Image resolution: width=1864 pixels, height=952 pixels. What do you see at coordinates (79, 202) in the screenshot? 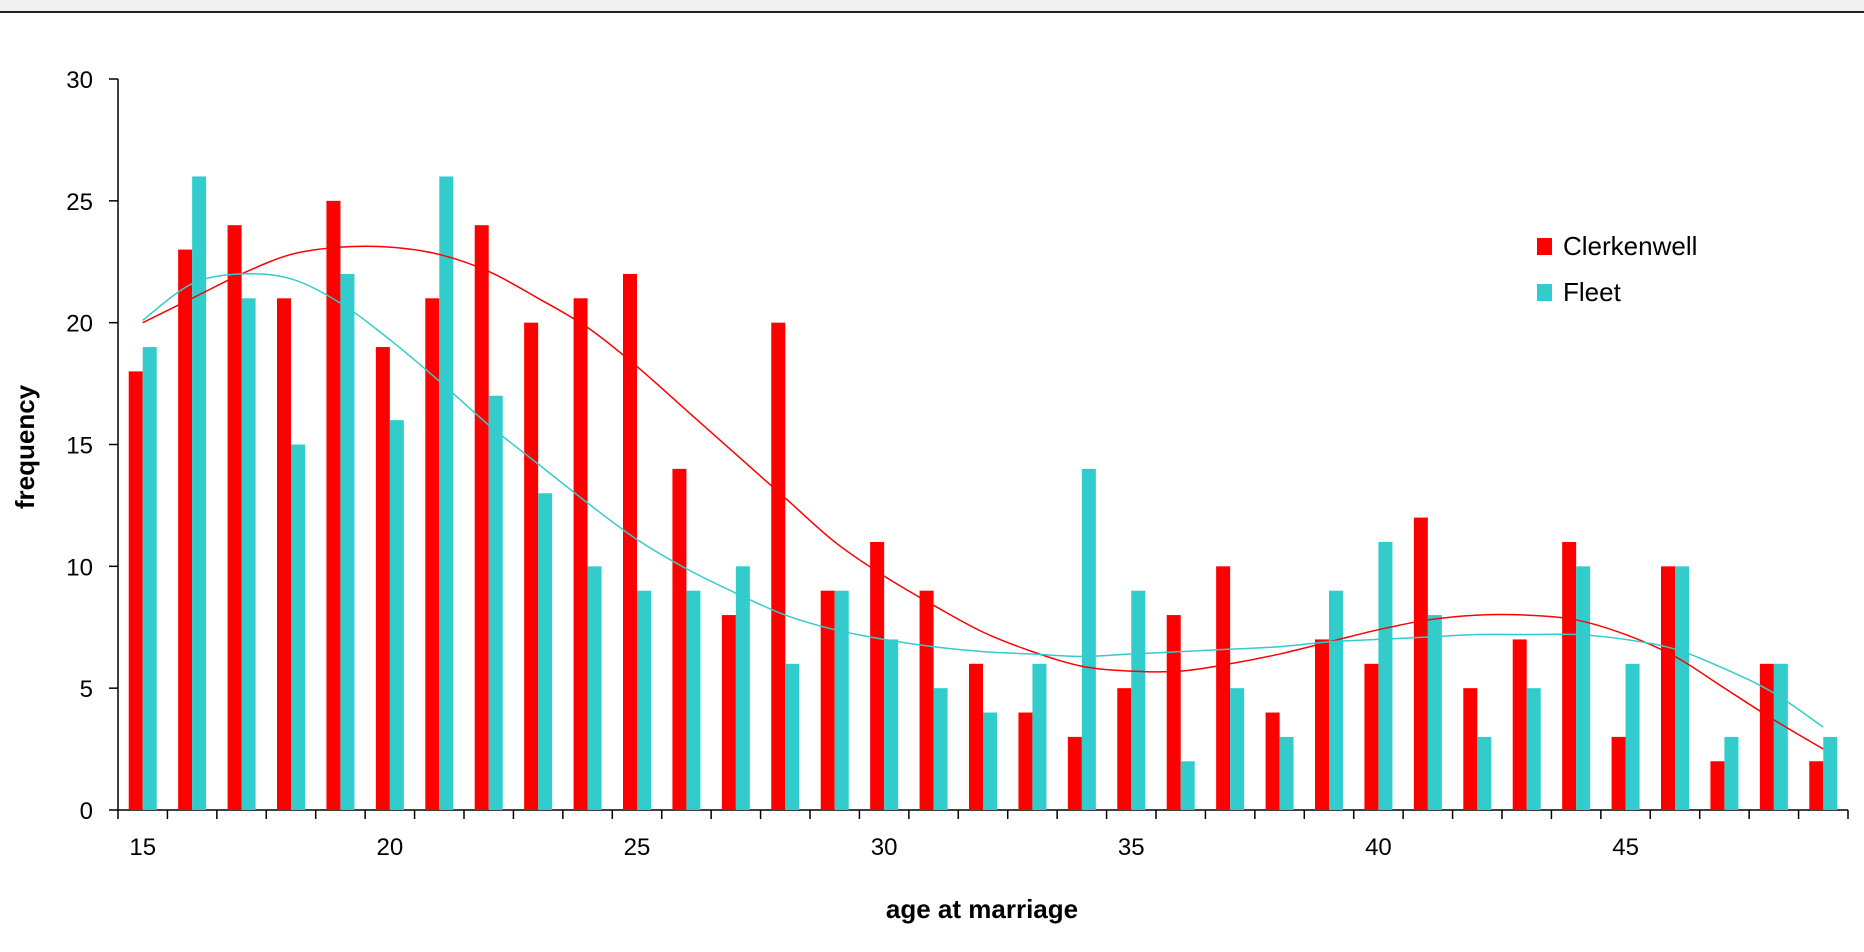
I see `y-tick-label: 25` at bounding box center [79, 202].